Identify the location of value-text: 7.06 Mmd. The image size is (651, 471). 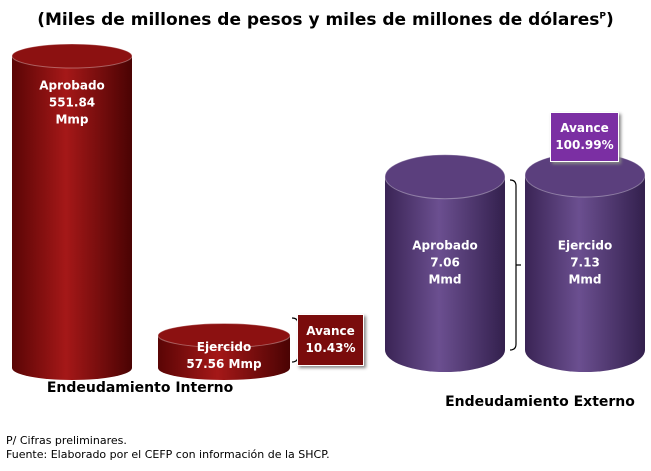
(445, 271).